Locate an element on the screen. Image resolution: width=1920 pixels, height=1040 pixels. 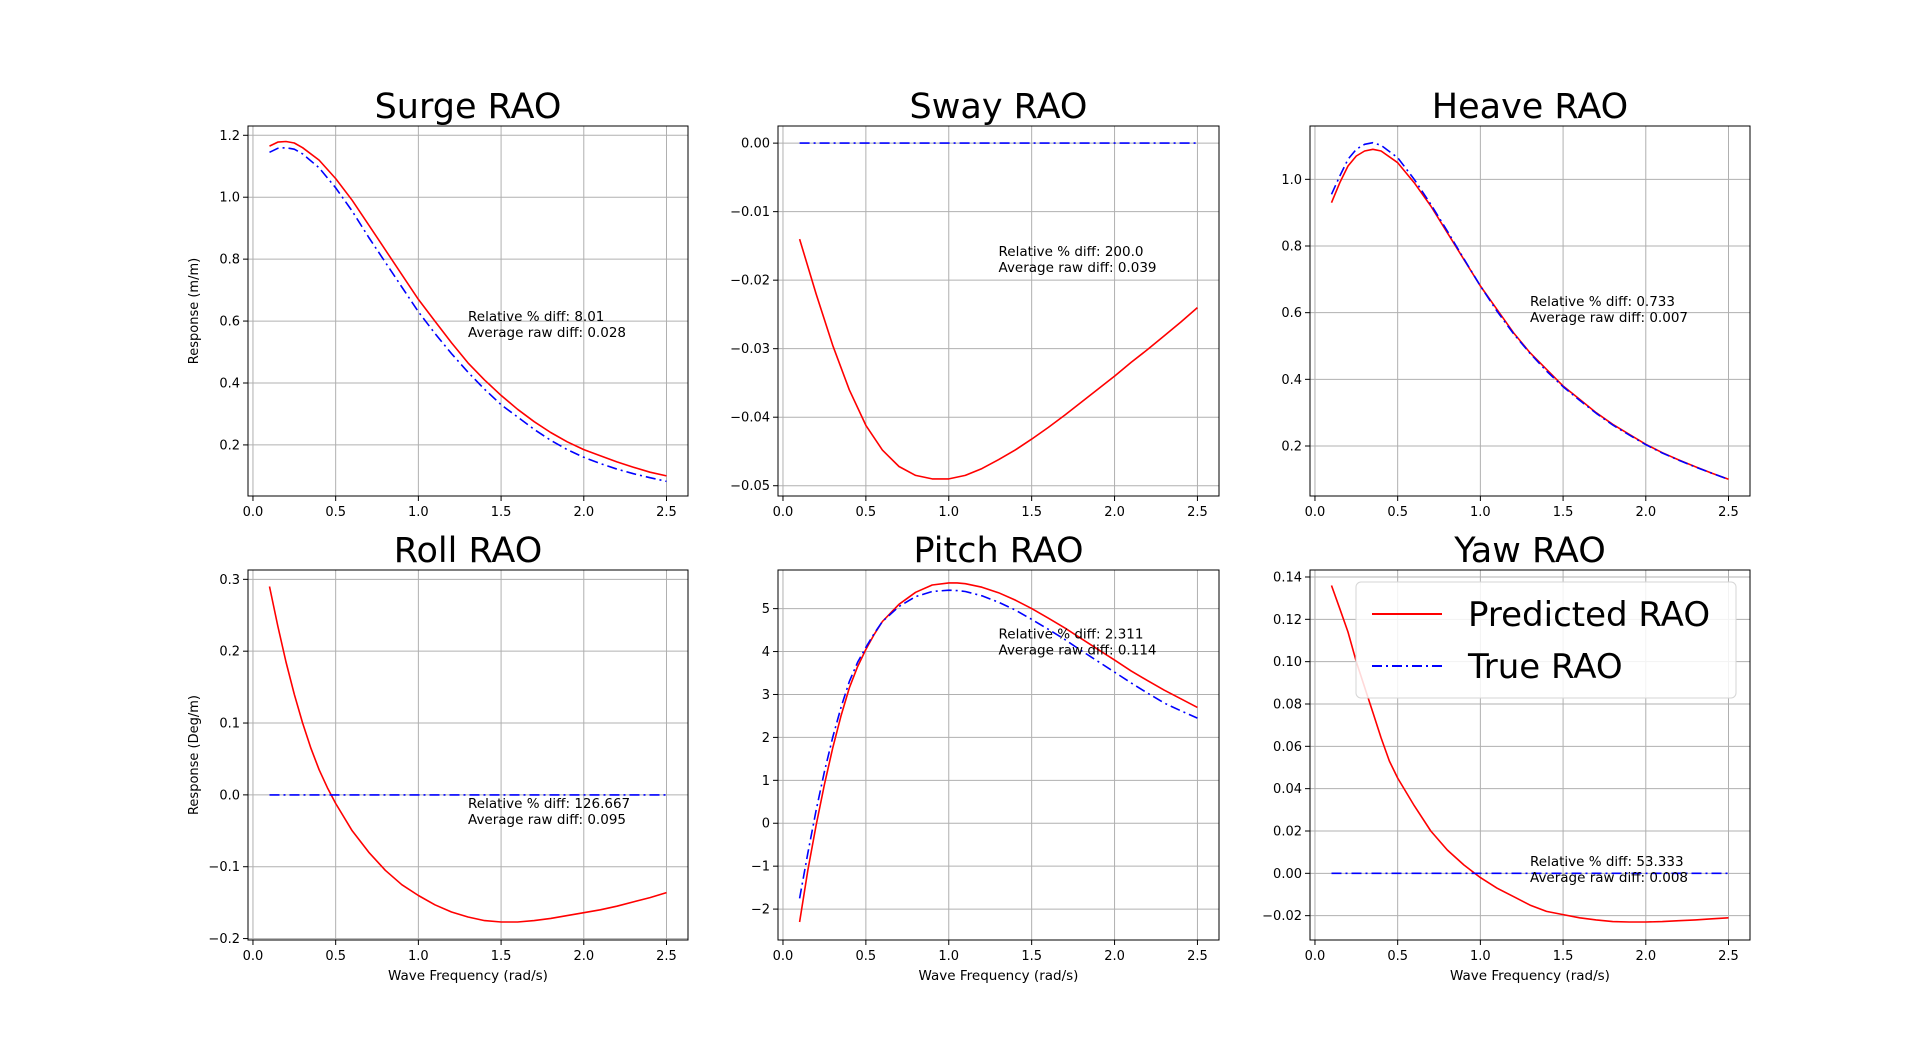
y-tick-label: −0.2 is located at coordinates (224, 939).